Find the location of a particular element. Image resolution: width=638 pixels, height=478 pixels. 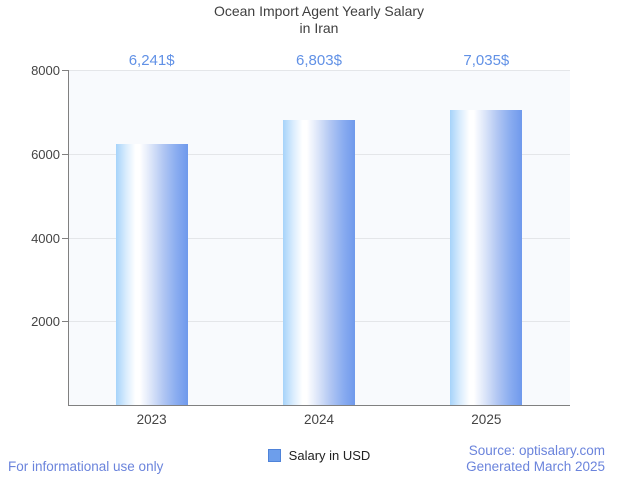

y-axis-line is located at coordinates (68, 237).